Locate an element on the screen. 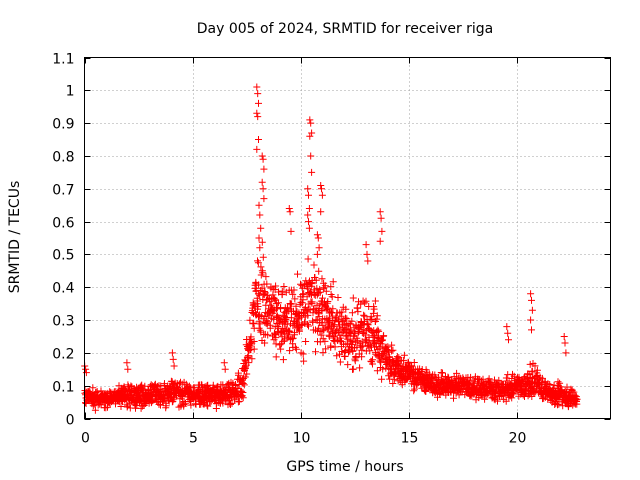  x-tick-label: 10 is located at coordinates (302, 439).